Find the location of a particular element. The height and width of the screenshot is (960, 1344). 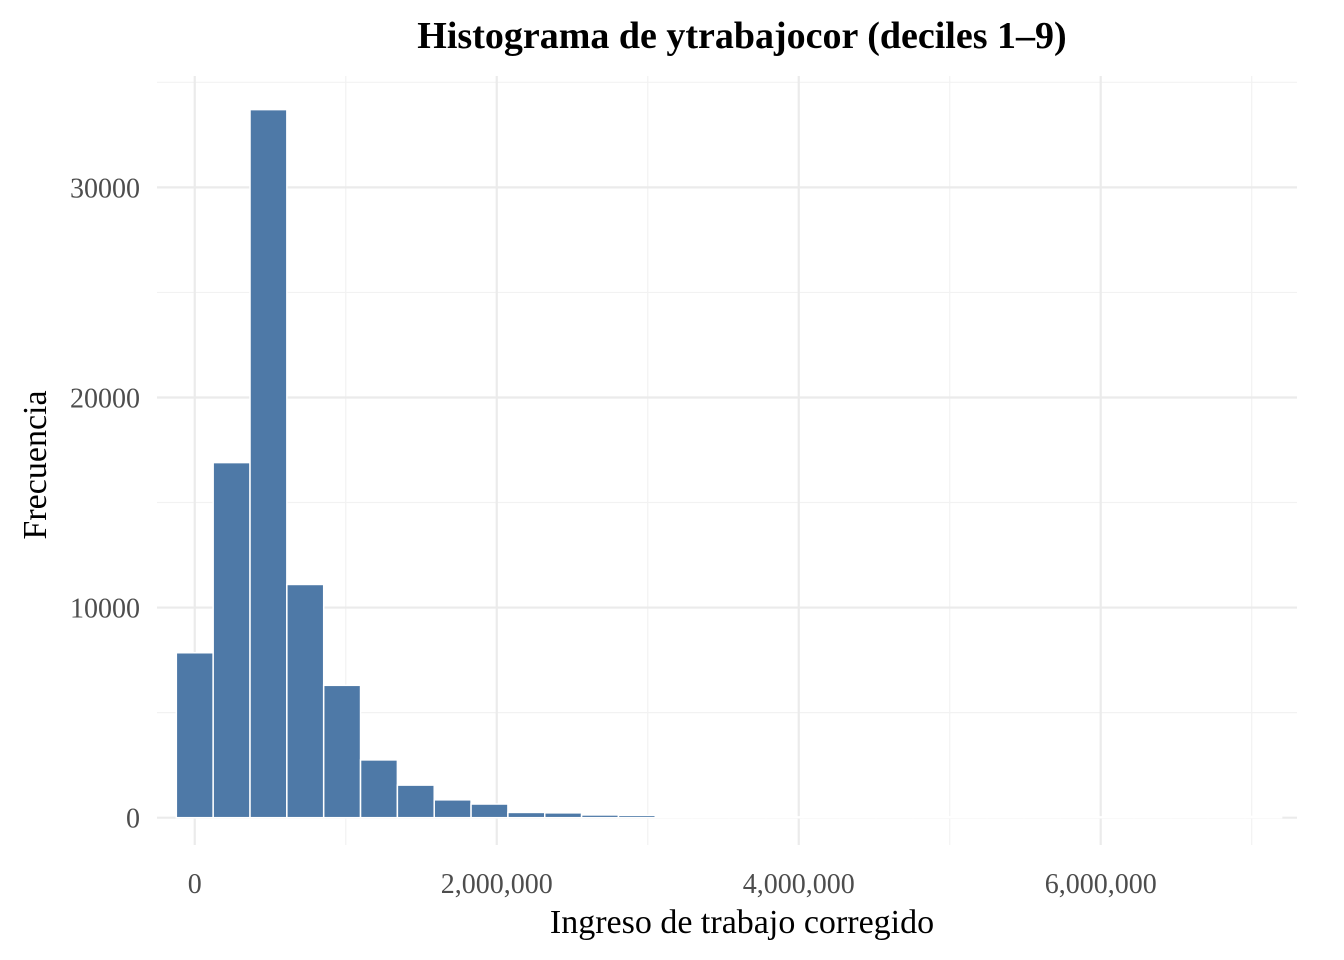

y-tick-label: 30000 is located at coordinates (105, 188).